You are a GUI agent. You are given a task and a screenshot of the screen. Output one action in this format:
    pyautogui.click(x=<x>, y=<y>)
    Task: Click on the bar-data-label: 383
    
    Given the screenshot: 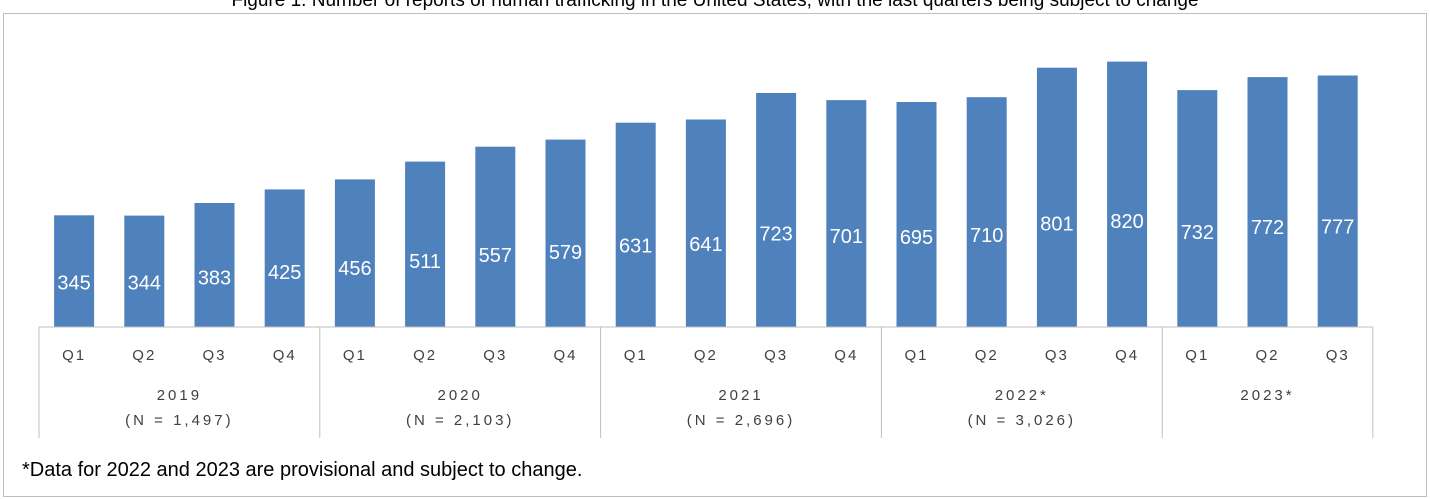 What is the action you would take?
    pyautogui.click(x=214, y=278)
    